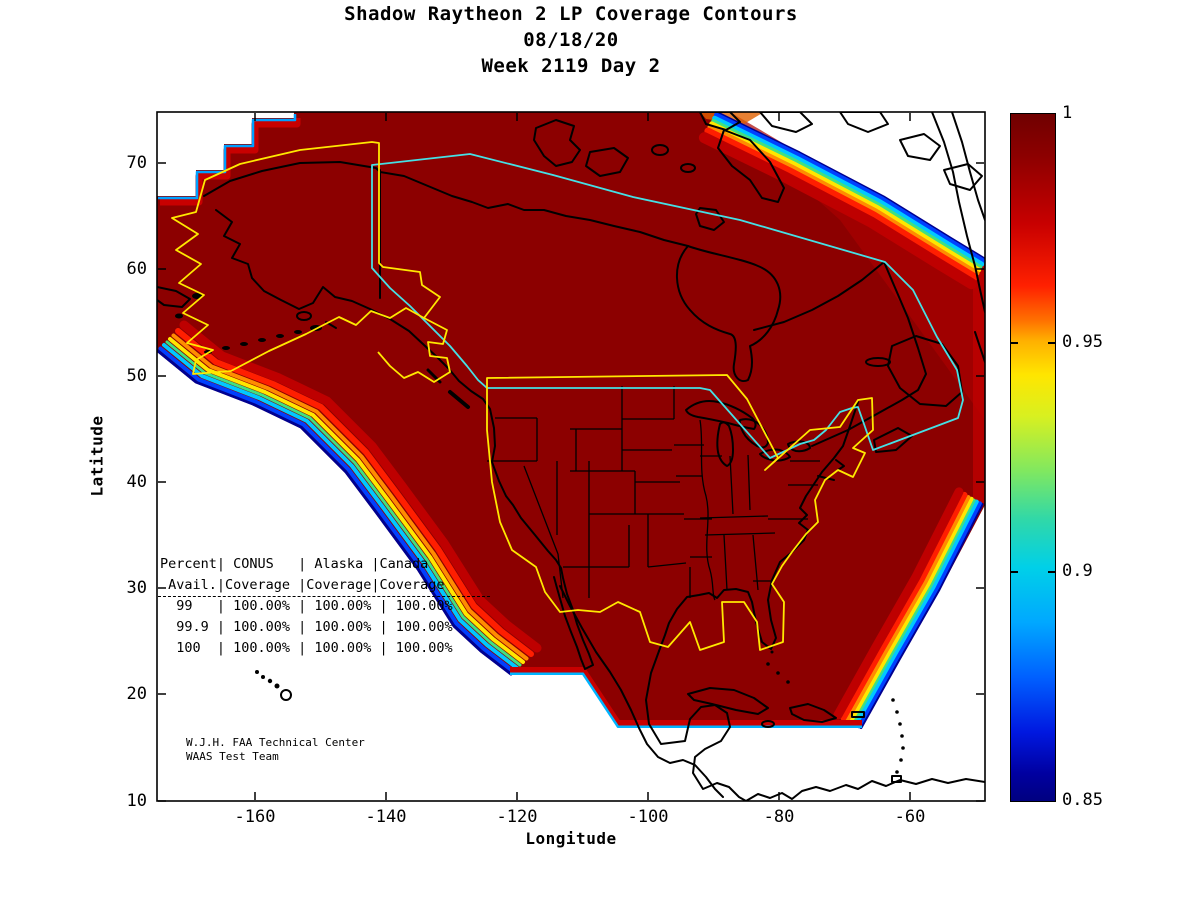 Image resolution: width=1200 pixels, height=900 pixels. I want to click on figure-title: Shadow Raytheon 2 LP Coverage Contours, so click(571, 14).